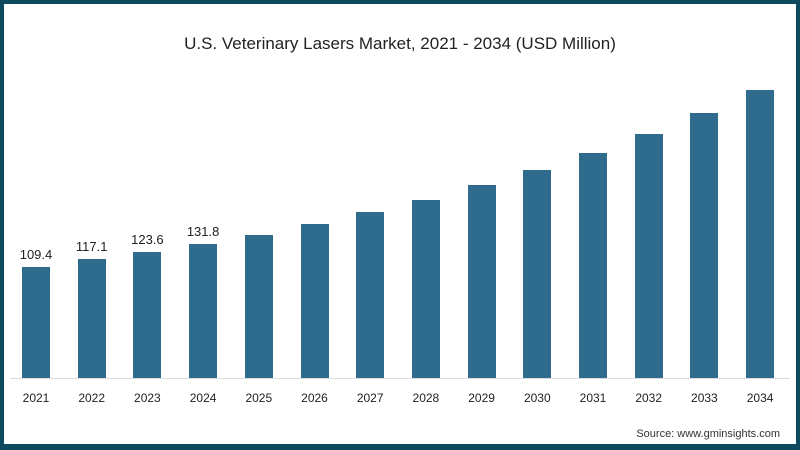 Image resolution: width=800 pixels, height=450 pixels. What do you see at coordinates (314, 398) in the screenshot?
I see `x-tick-label: 2026` at bounding box center [314, 398].